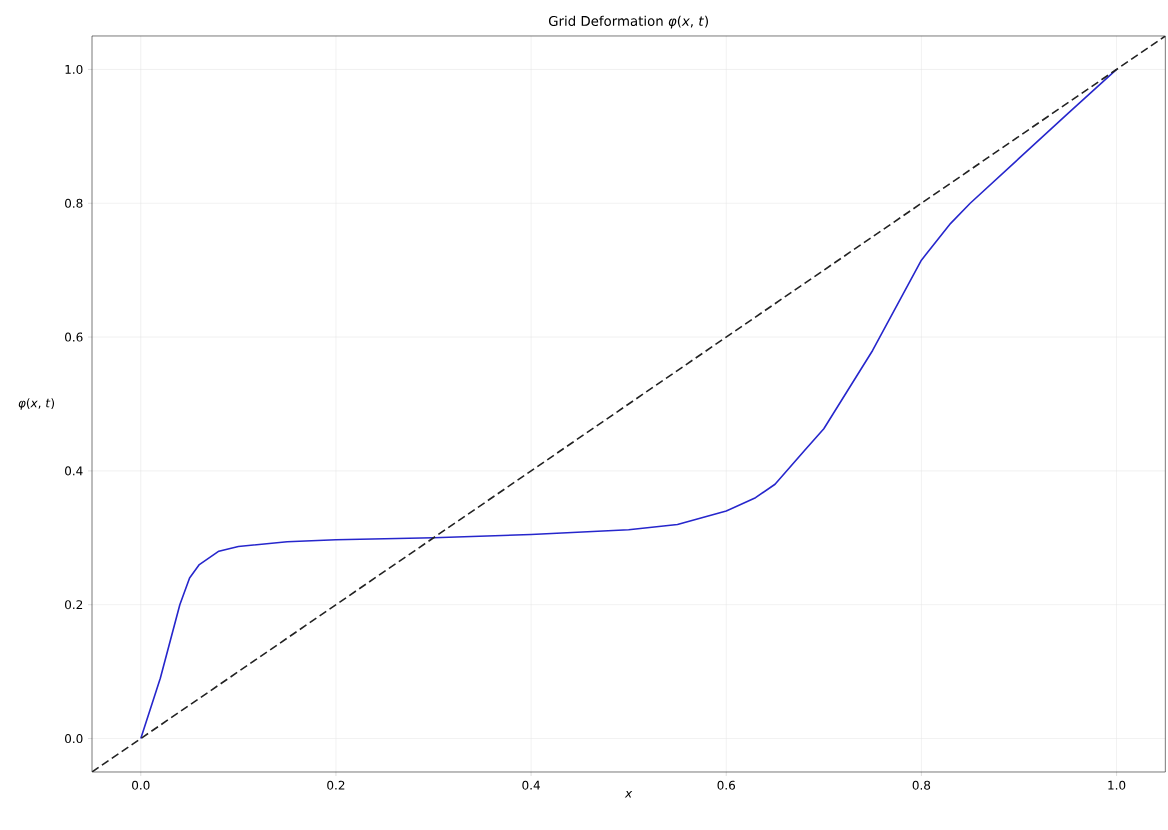 The width and height of the screenshot is (1168, 830). Describe the element at coordinates (726, 785) in the screenshot. I see `x-tick-label: 0.6` at that location.